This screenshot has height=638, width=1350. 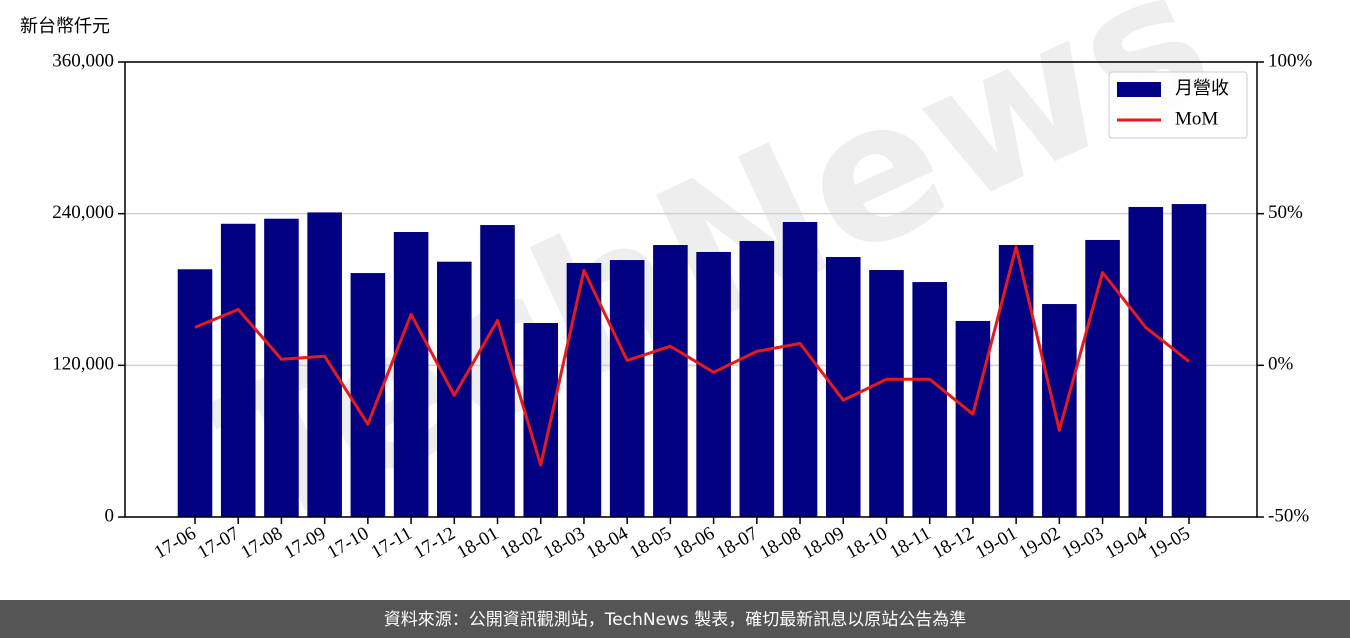 I want to click on legend-label: 月營收, so click(x=1202, y=88).